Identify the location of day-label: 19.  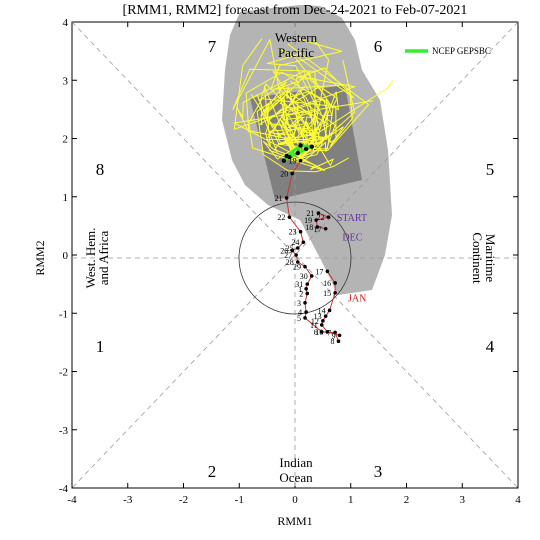
(293, 161).